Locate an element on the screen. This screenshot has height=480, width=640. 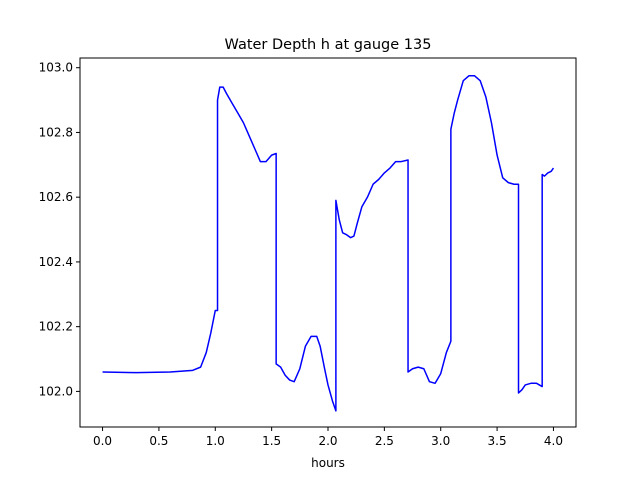
x-tick-label: 0.0 is located at coordinates (102, 441).